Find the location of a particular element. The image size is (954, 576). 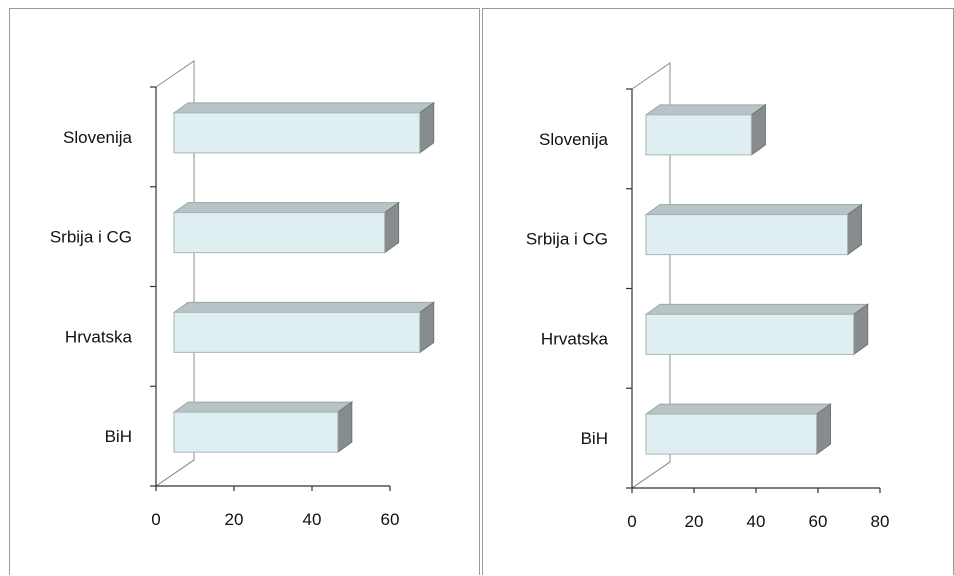

x-tick-label: 80 is located at coordinates (880, 521).